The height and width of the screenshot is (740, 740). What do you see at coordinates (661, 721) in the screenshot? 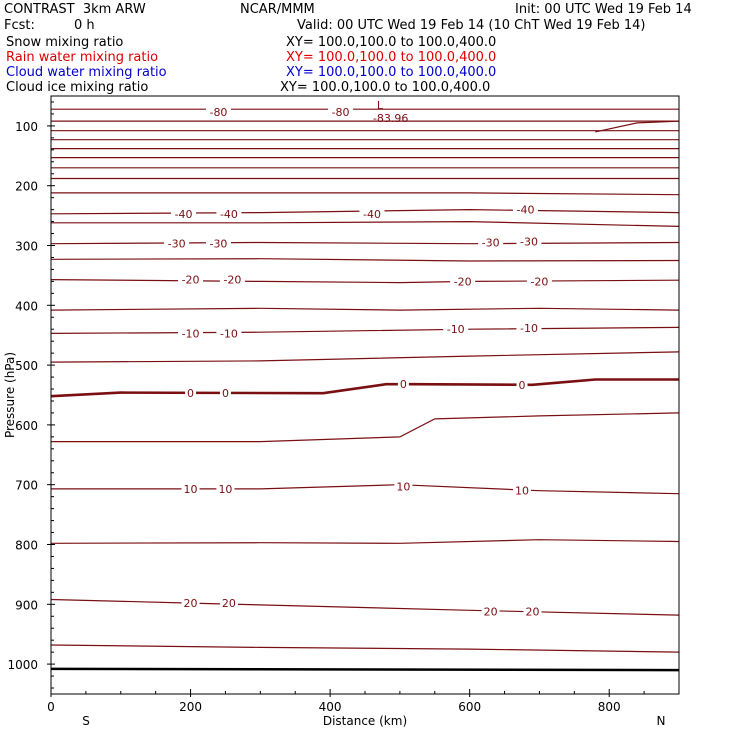
I see `x-end-label-right: N` at bounding box center [661, 721].